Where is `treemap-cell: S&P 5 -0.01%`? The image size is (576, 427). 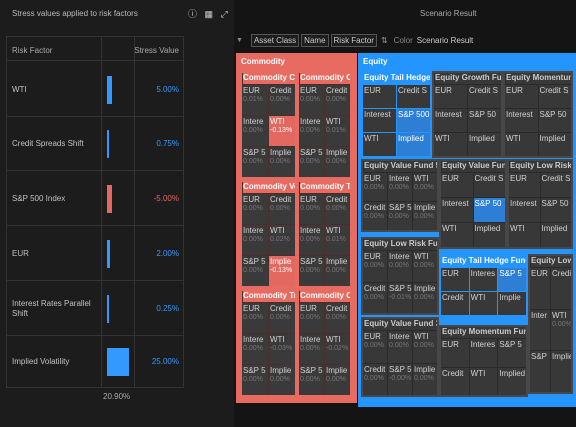 treemap-cell: S&P 5 -0.01% is located at coordinates (400, 297).